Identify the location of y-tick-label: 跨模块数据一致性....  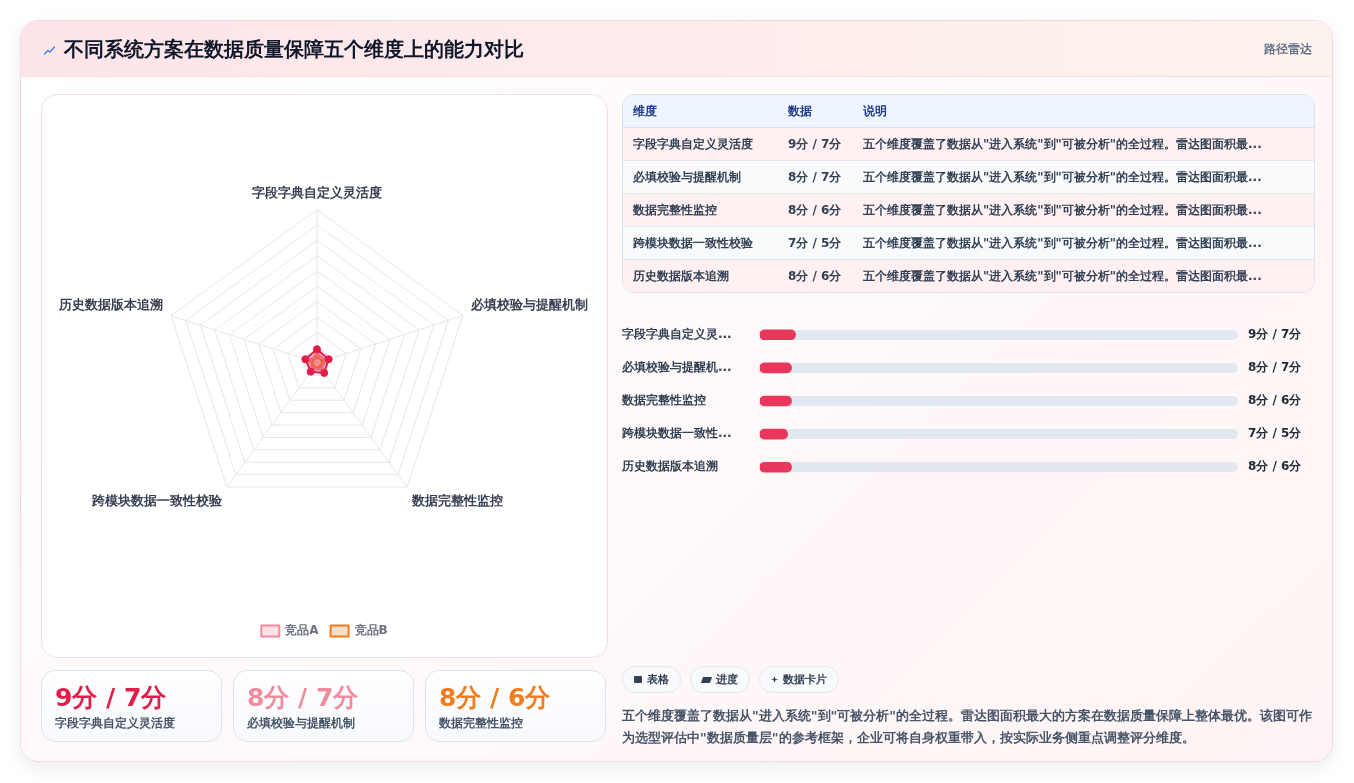
(676, 433).